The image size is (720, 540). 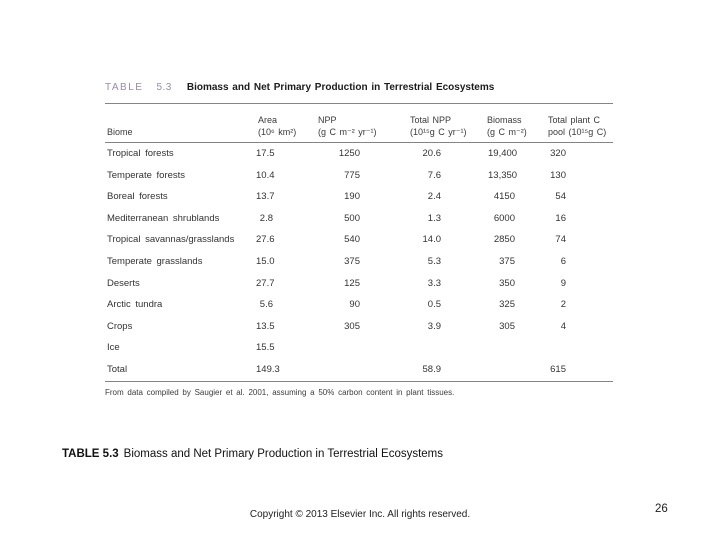 What do you see at coordinates (265, 348) in the screenshot?
I see `value-cell: 15.5` at bounding box center [265, 348].